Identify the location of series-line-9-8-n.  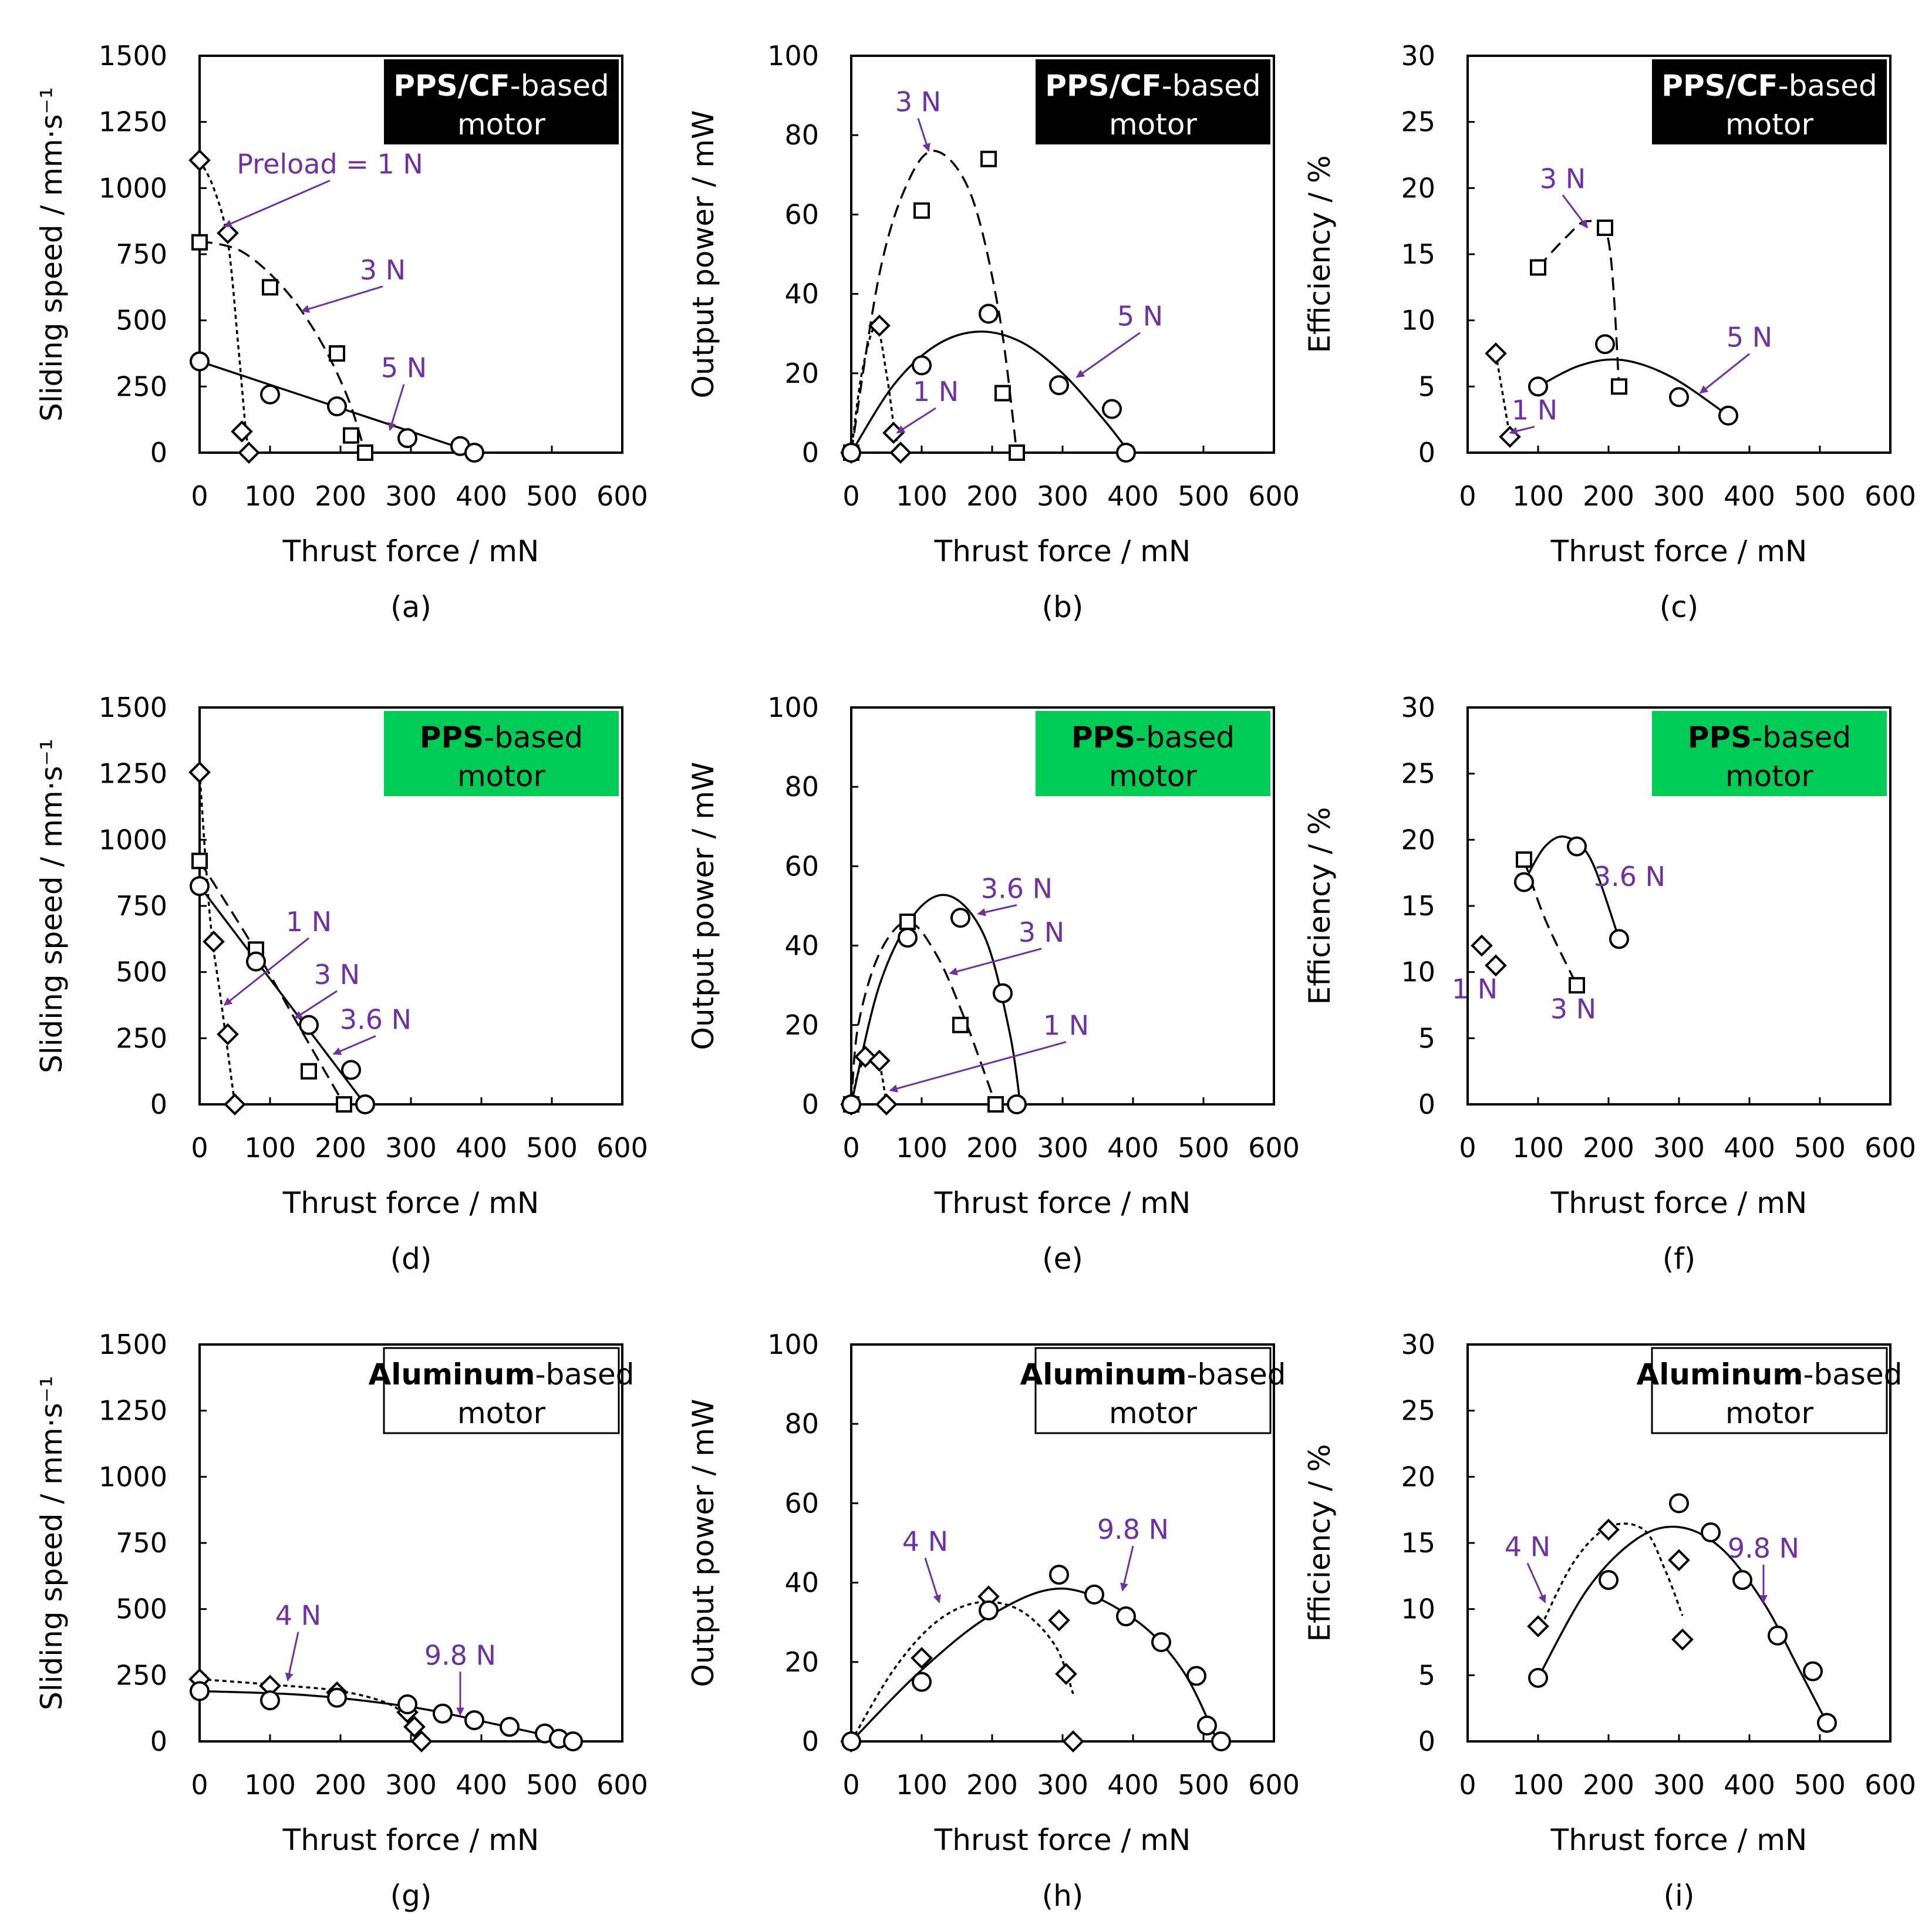
(1682, 1624).